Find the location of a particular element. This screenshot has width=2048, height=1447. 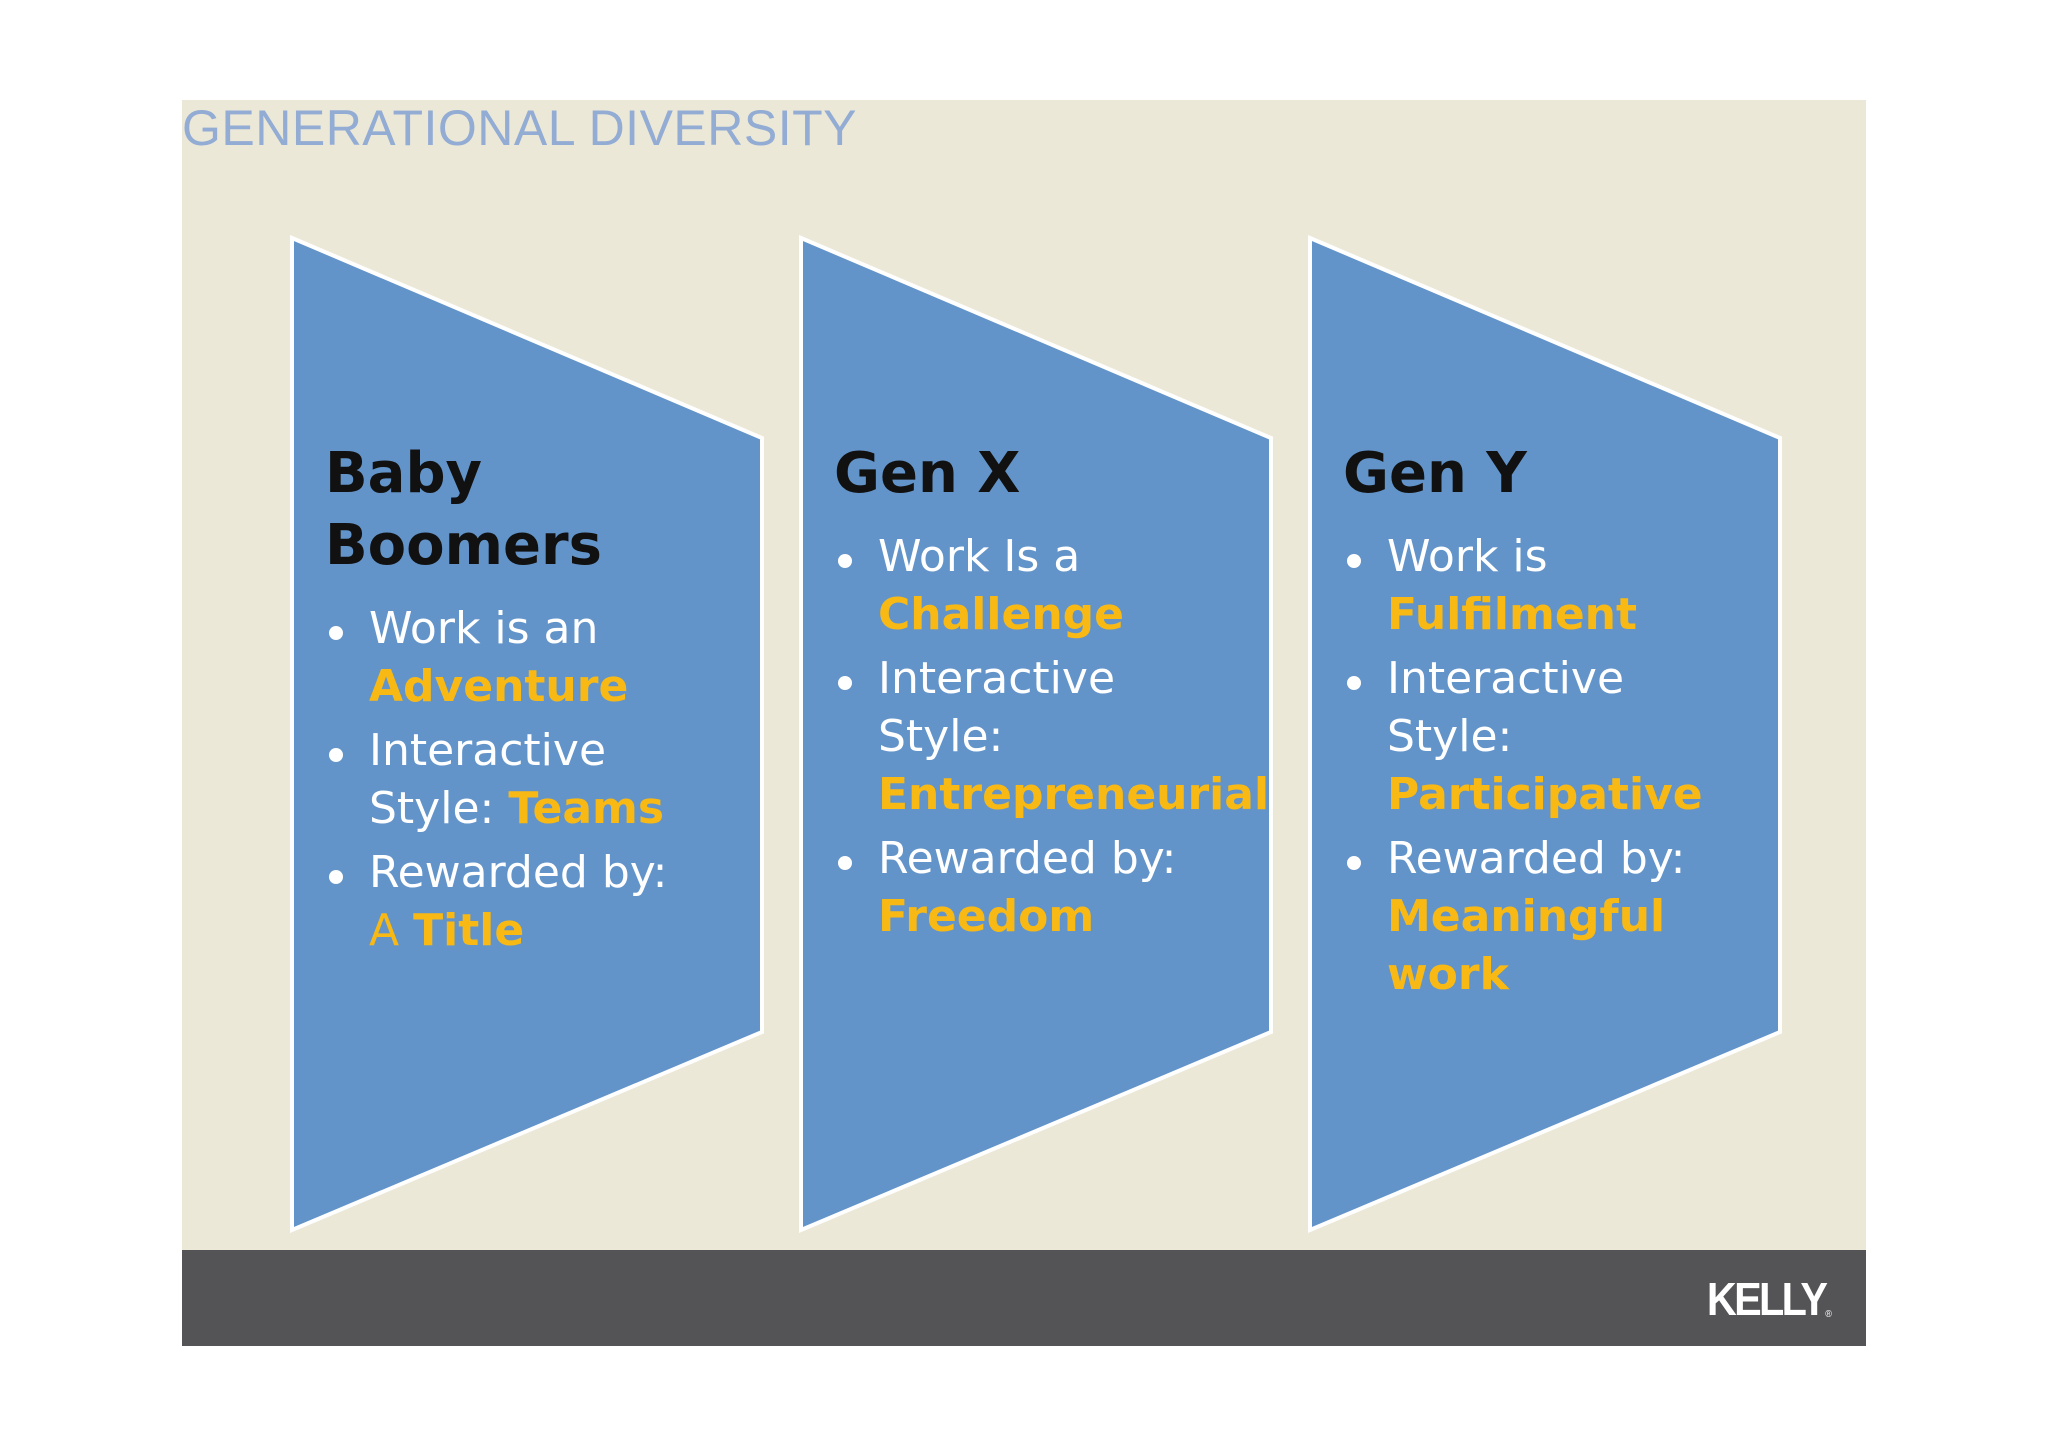

bullet-item: Interactive Style: Entrepreneurial is located at coordinates (1051, 737).